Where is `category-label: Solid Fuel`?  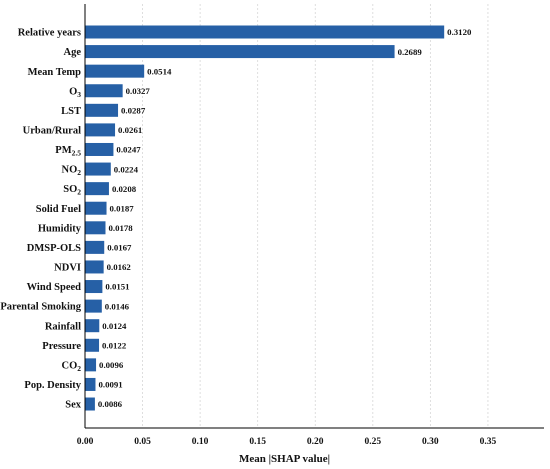 category-label: Solid Fuel is located at coordinates (58, 209).